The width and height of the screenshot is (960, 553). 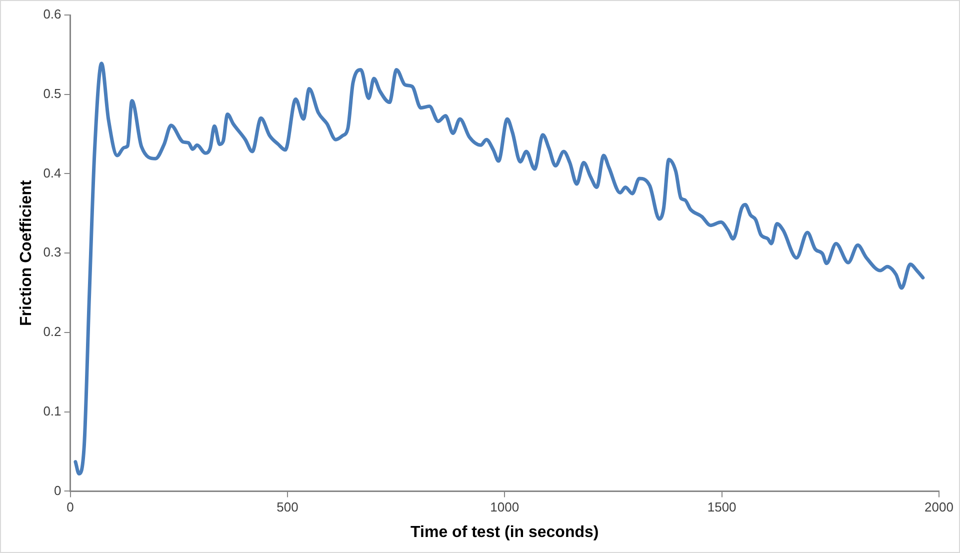 What do you see at coordinates (939, 507) in the screenshot?
I see `x-tick-label: 2000` at bounding box center [939, 507].